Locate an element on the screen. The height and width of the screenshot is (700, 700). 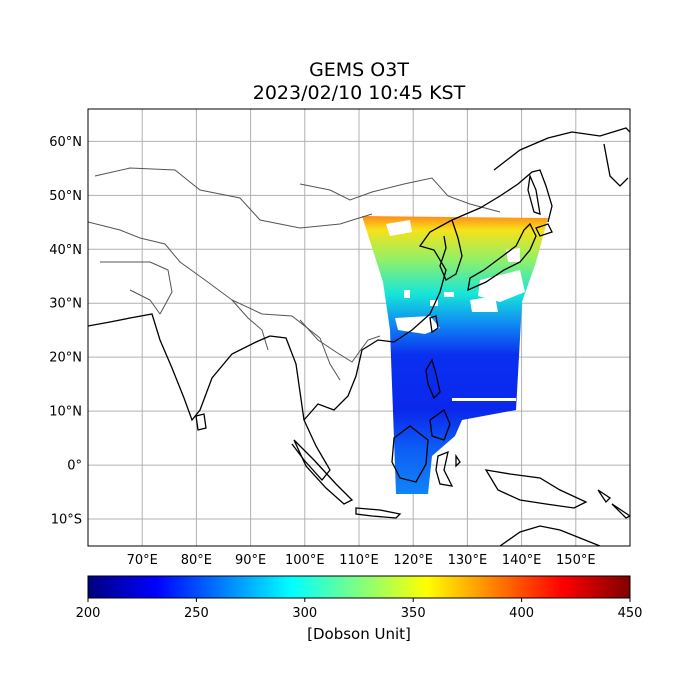
lon-tick-label: 130°E is located at coordinates (468, 560).